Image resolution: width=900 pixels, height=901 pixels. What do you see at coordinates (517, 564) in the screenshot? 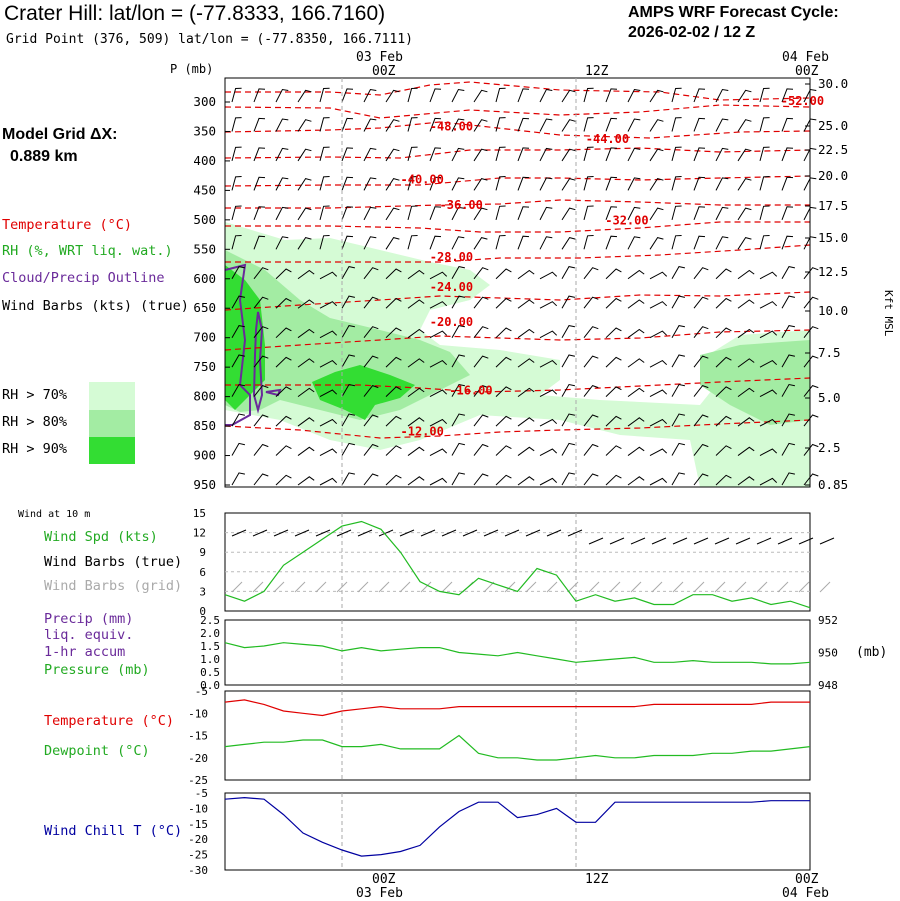
I see `wind-speed-line` at bounding box center [517, 564].